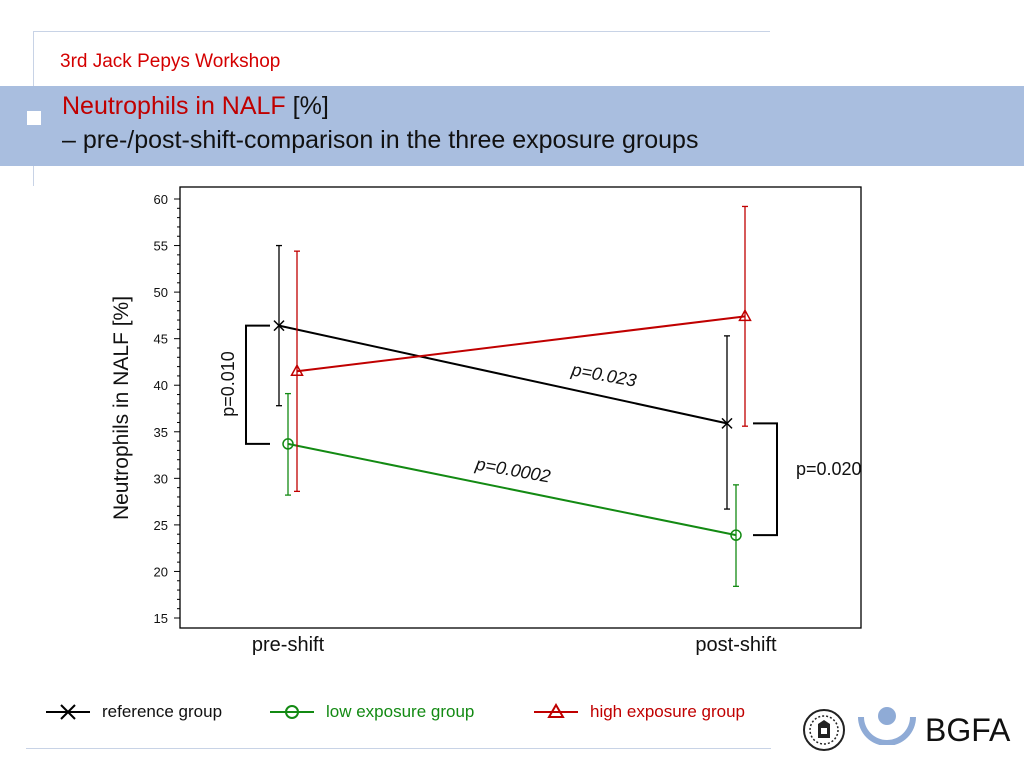 The height and width of the screenshot is (768, 1024). What do you see at coordinates (512, 470) in the screenshot?
I see `p-value-low-change: p=0.0002` at bounding box center [512, 470].